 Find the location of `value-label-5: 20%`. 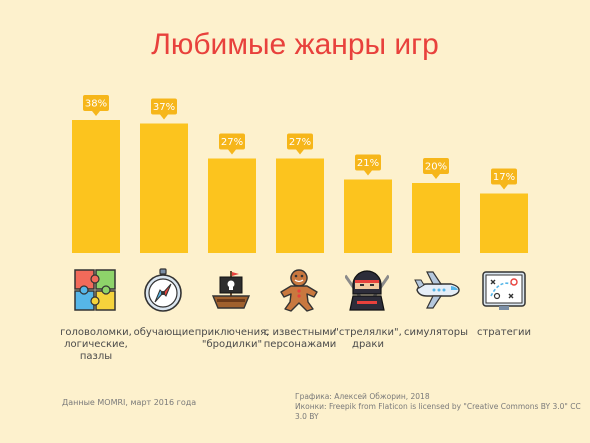

value-label-5: 20% is located at coordinates (436, 167).